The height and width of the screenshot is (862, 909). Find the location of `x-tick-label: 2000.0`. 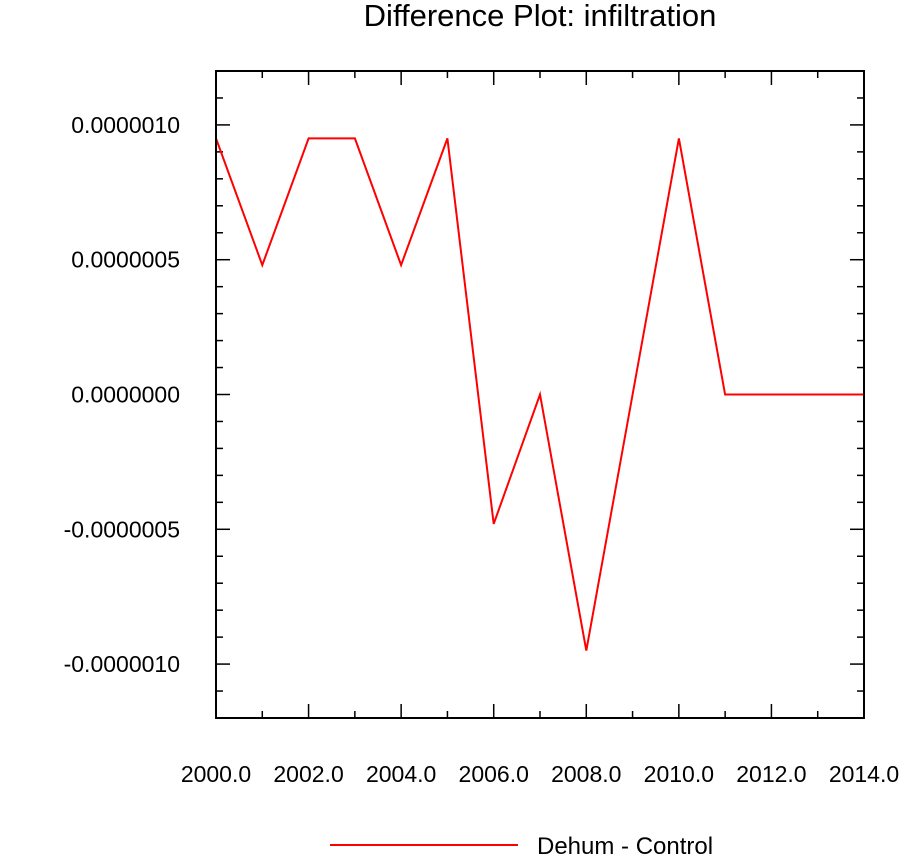

x-tick-label: 2000.0 is located at coordinates (216, 774).